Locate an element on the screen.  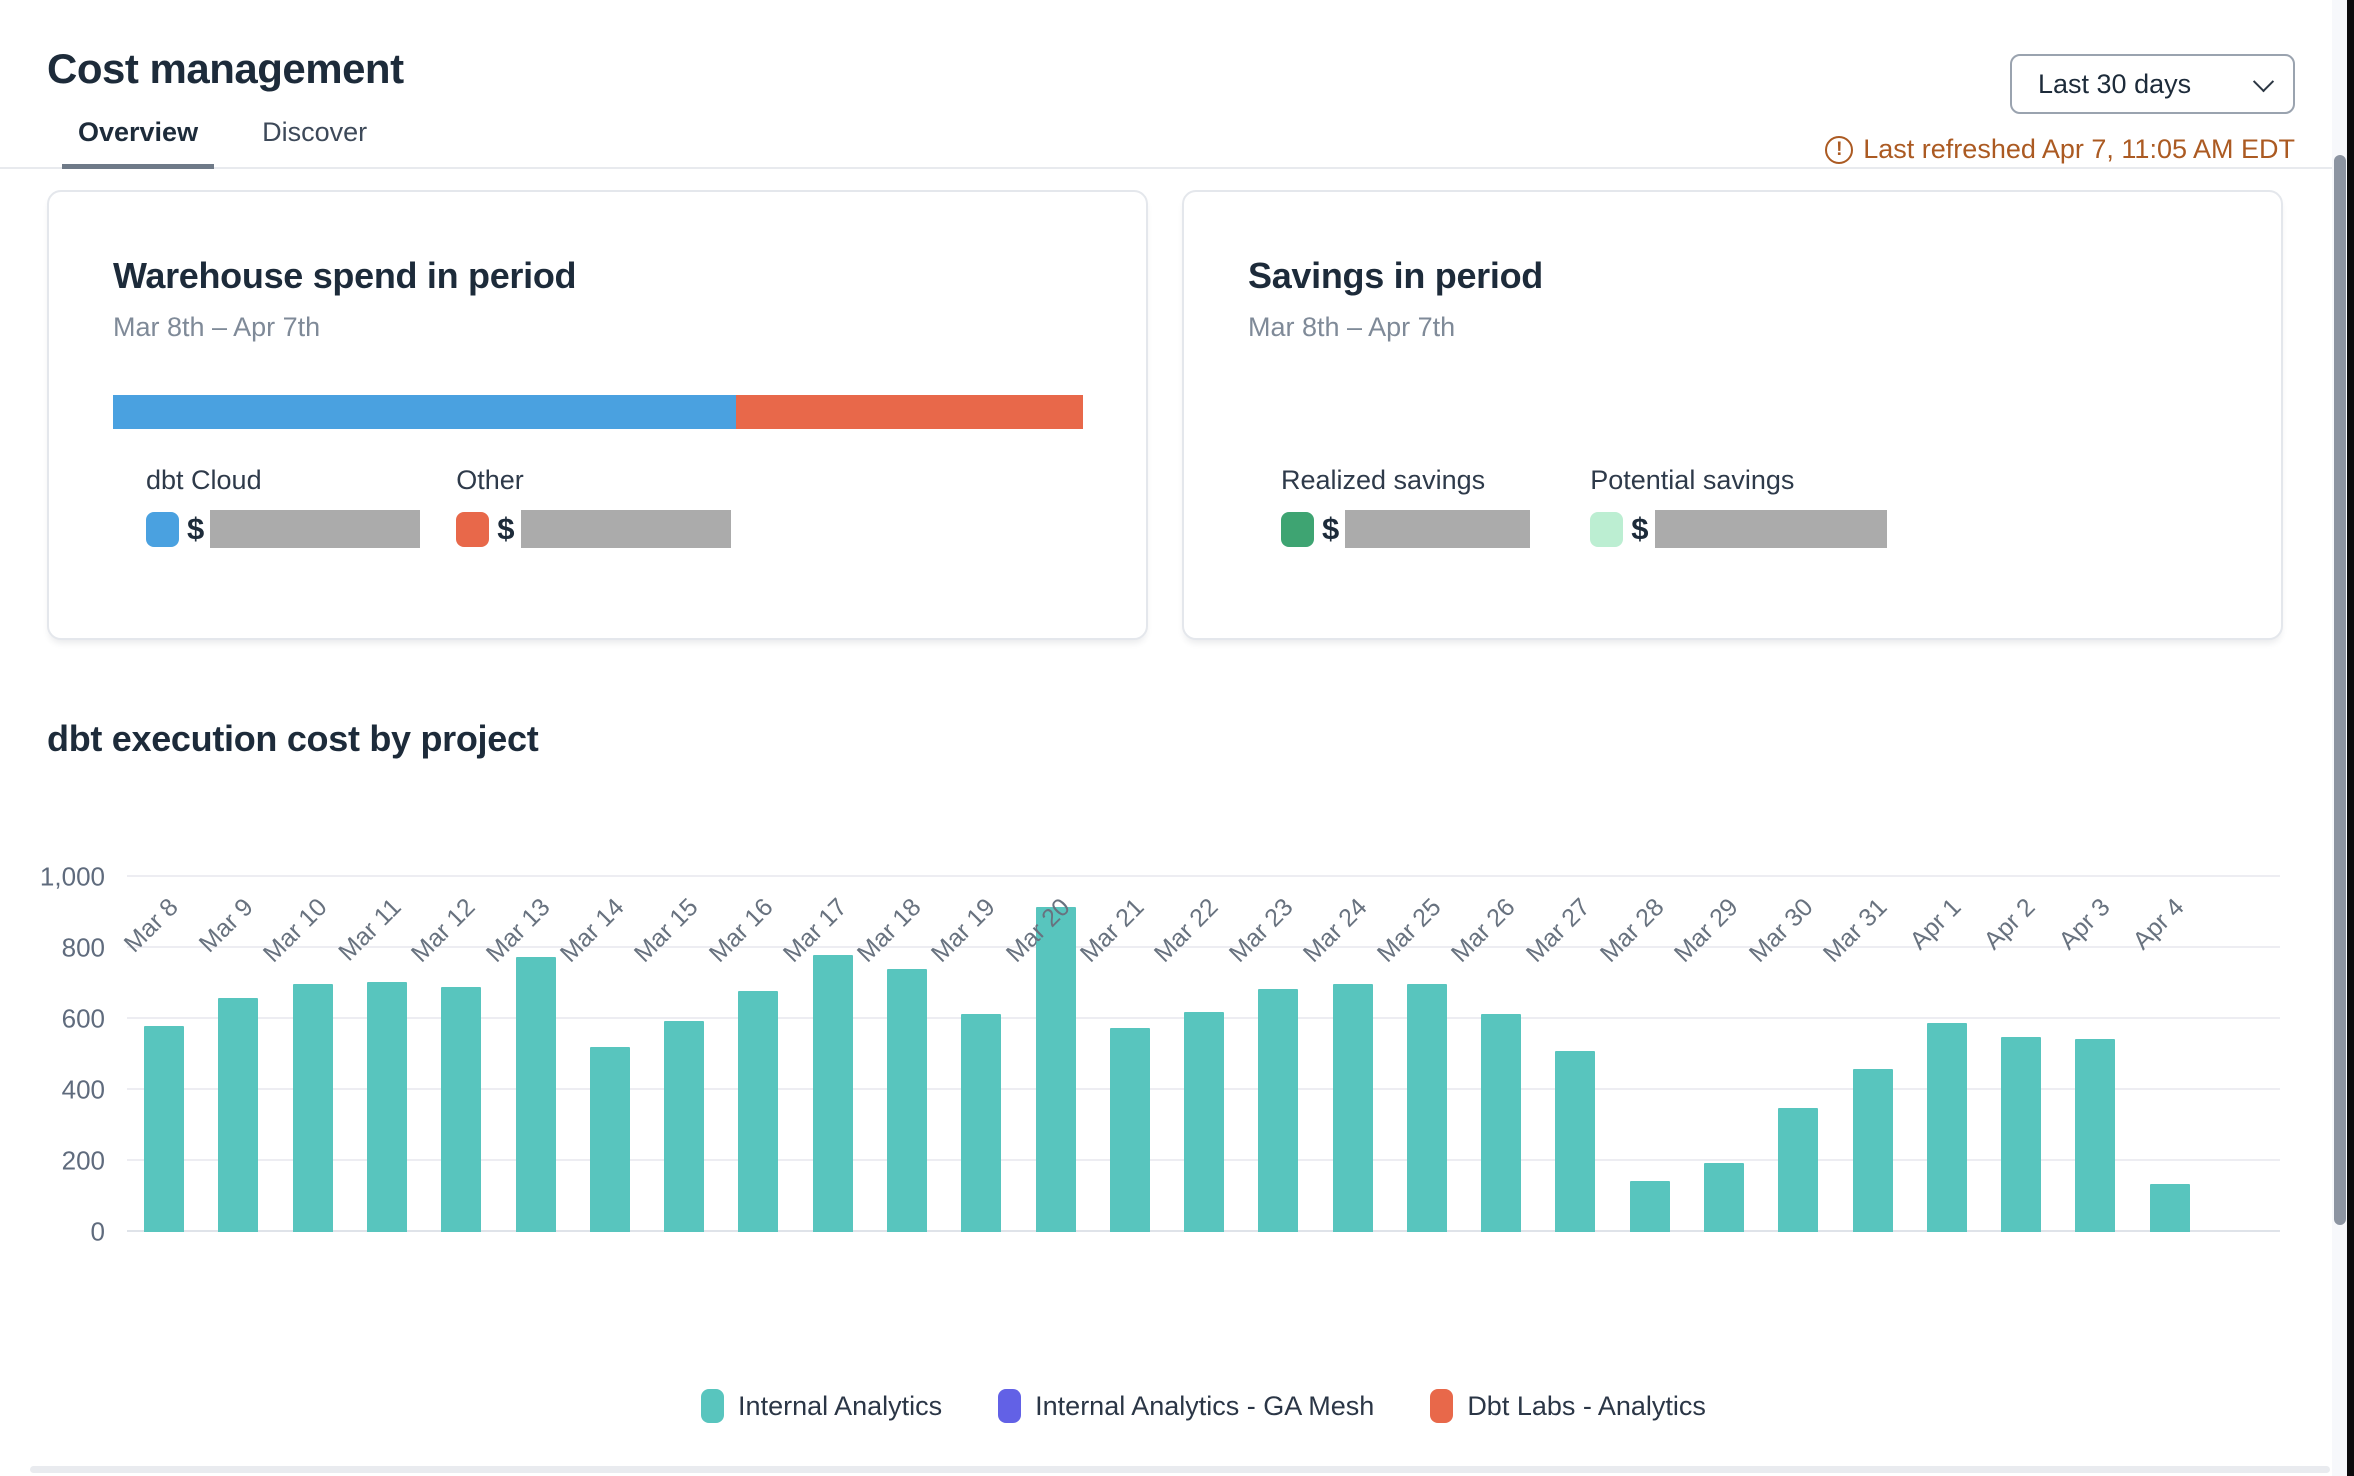
legend-item-internal-analytics-ga-mesh: Internal Analytics - GA Mesh is located at coordinates (1186, 1406).